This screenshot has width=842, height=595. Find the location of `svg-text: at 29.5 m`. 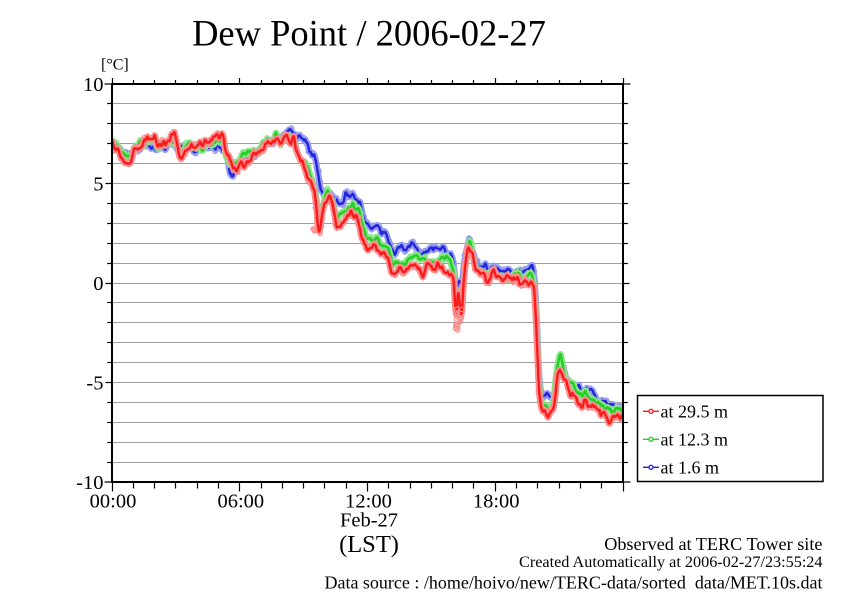

svg-text: at 29.5 m is located at coordinates (695, 412).